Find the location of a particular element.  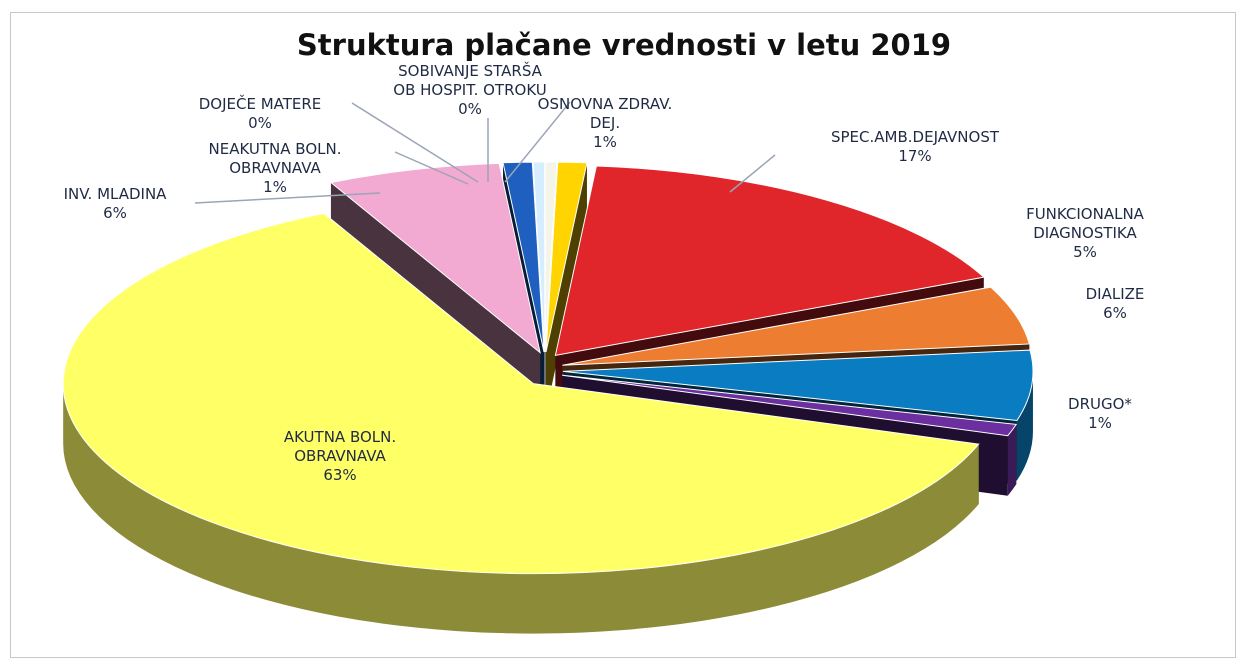

data-label: NEAKUTNA BOLN. OBRAVNAVA 1% is located at coordinates (275, 168).